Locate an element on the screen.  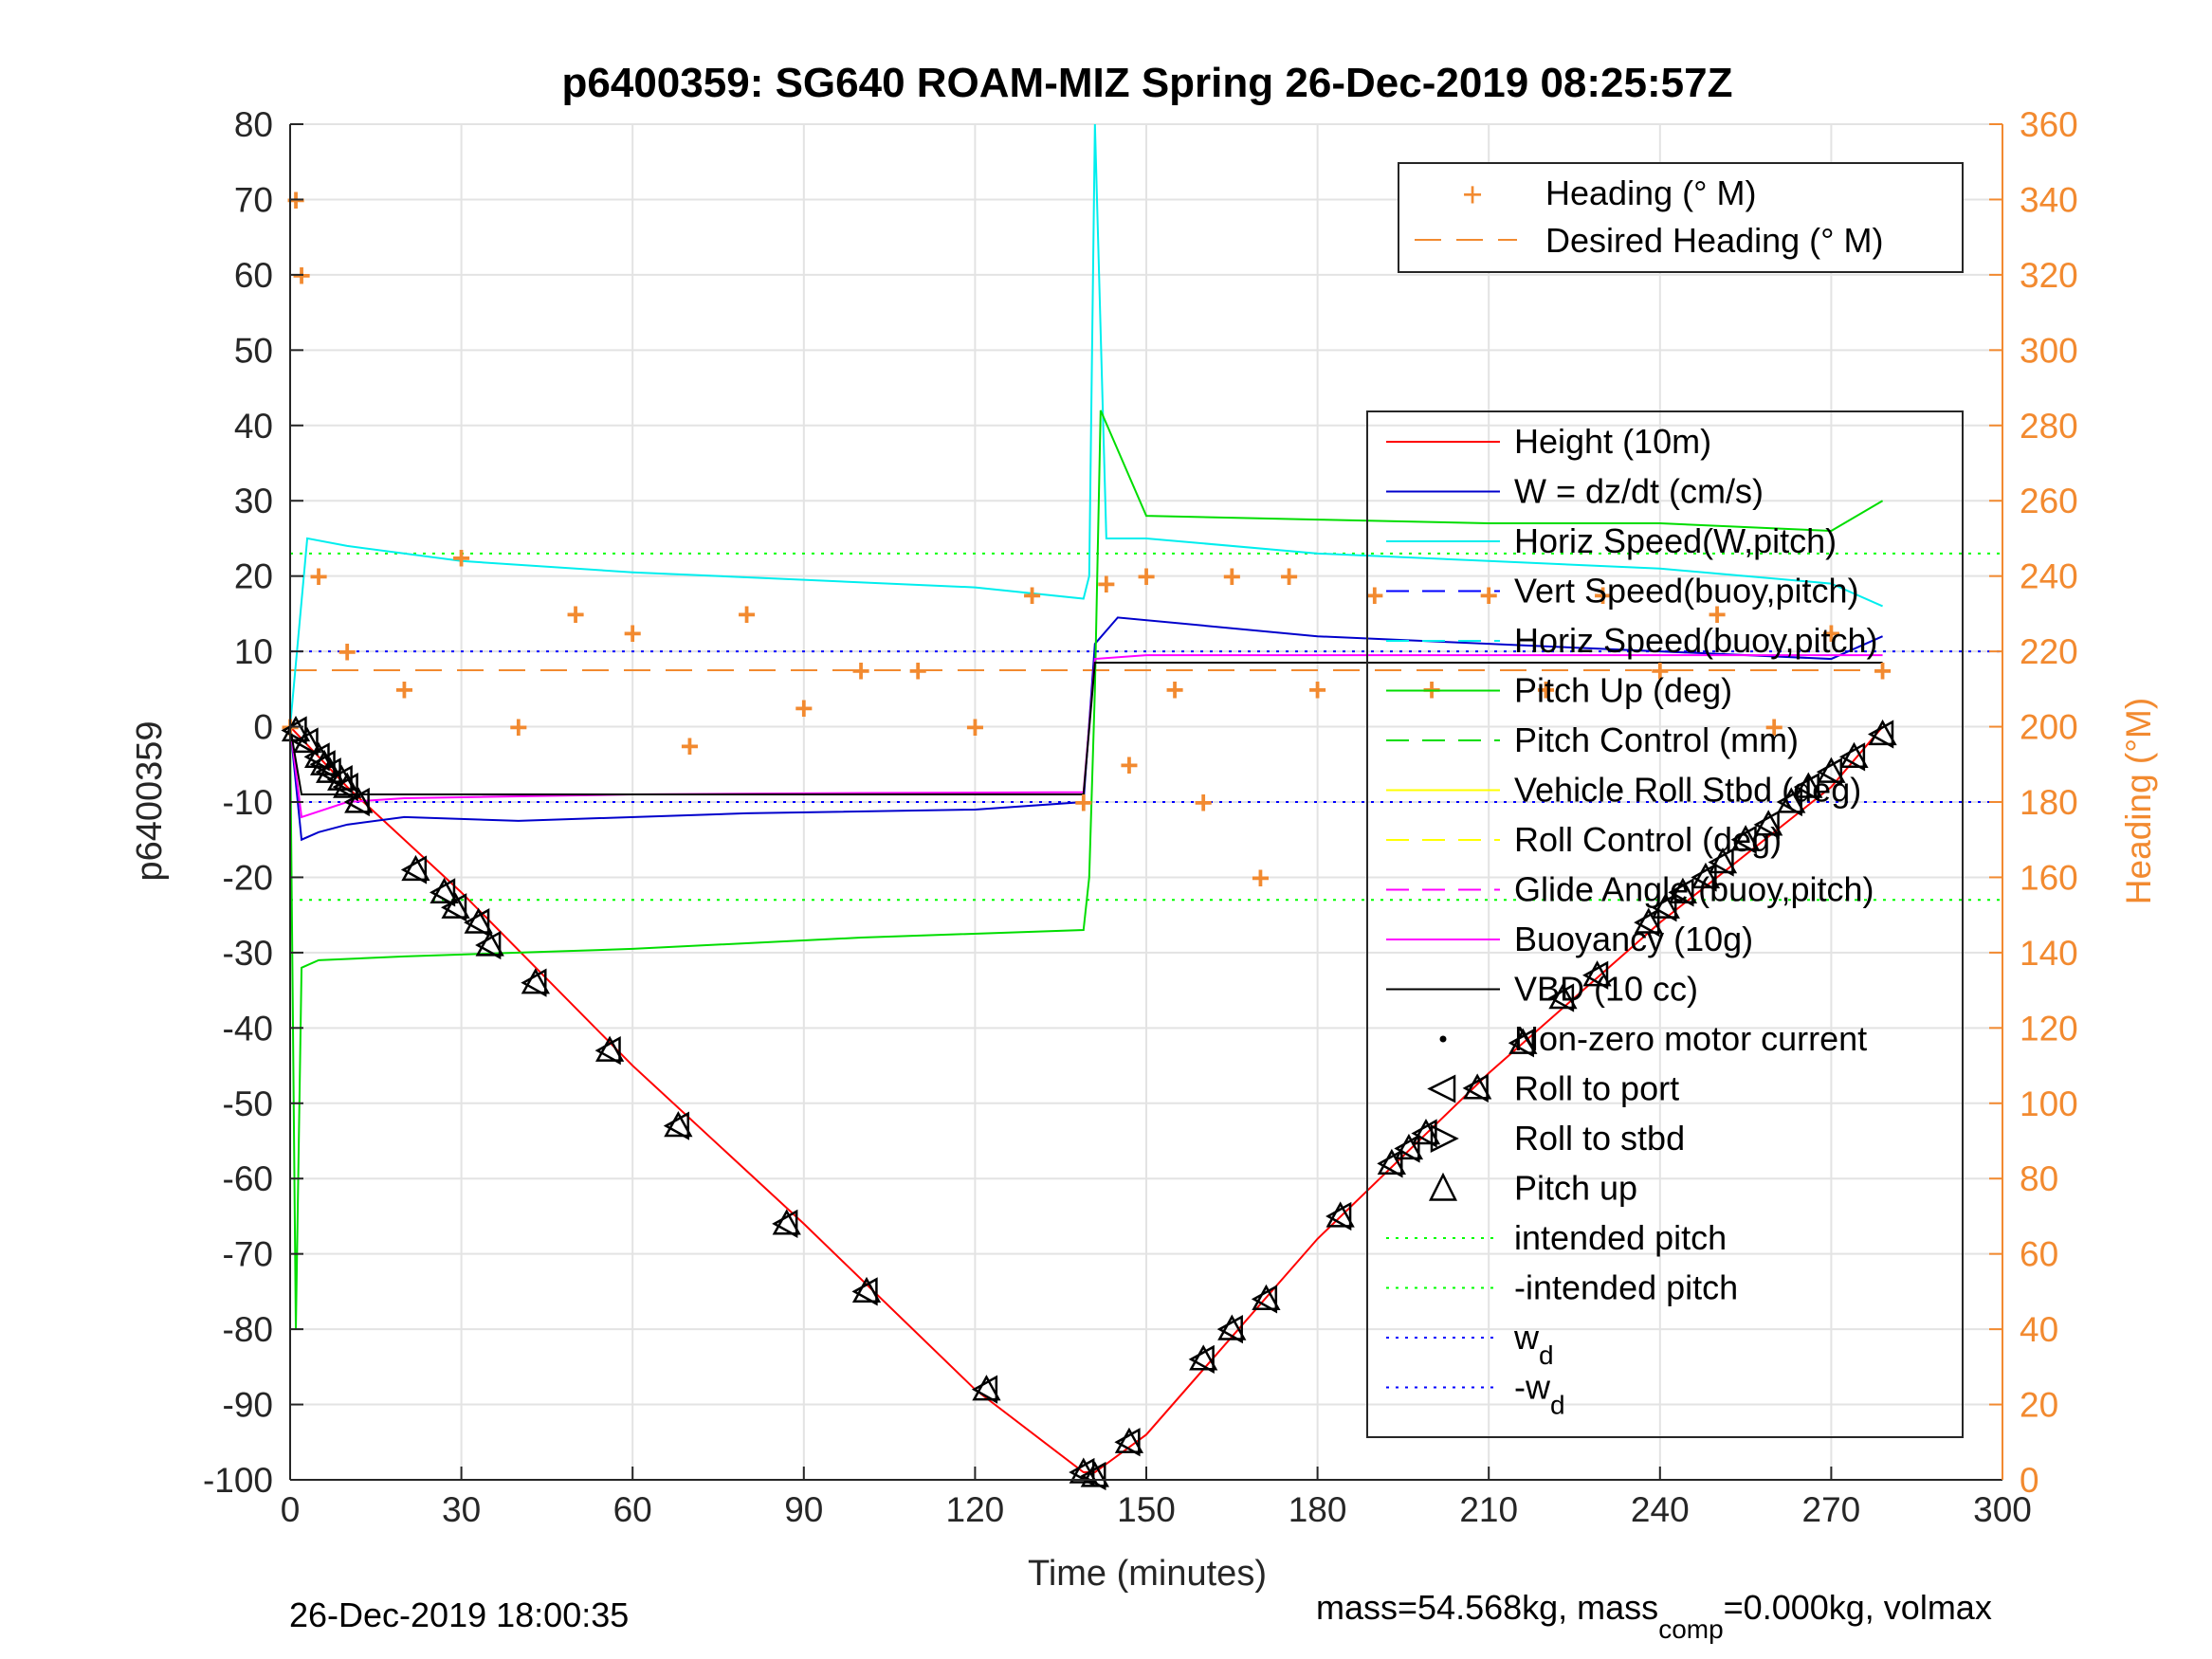
y-tick-label: -30 is located at coordinates (248, 953).